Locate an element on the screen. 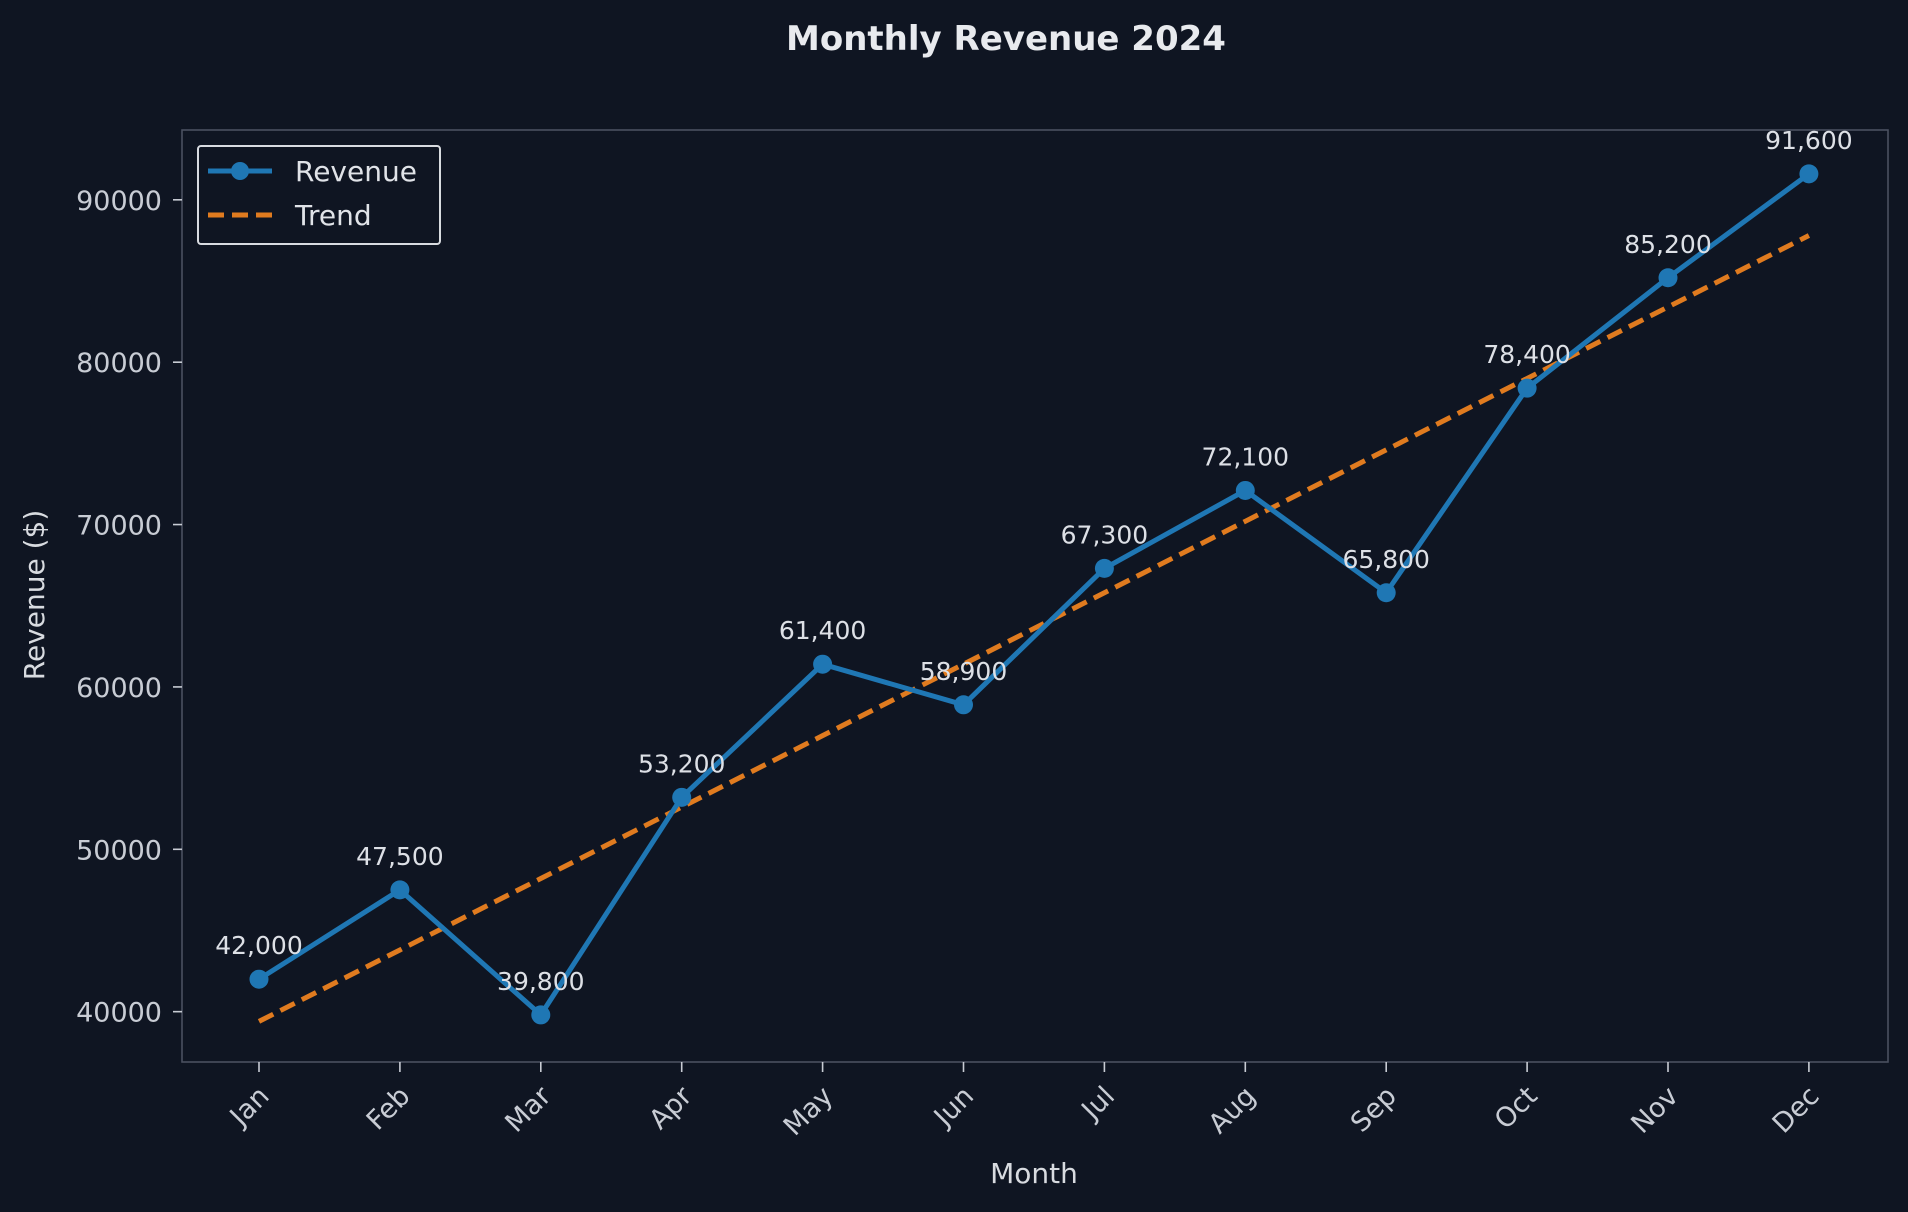  data-label-oct: 78,400 is located at coordinates (1526, 354).